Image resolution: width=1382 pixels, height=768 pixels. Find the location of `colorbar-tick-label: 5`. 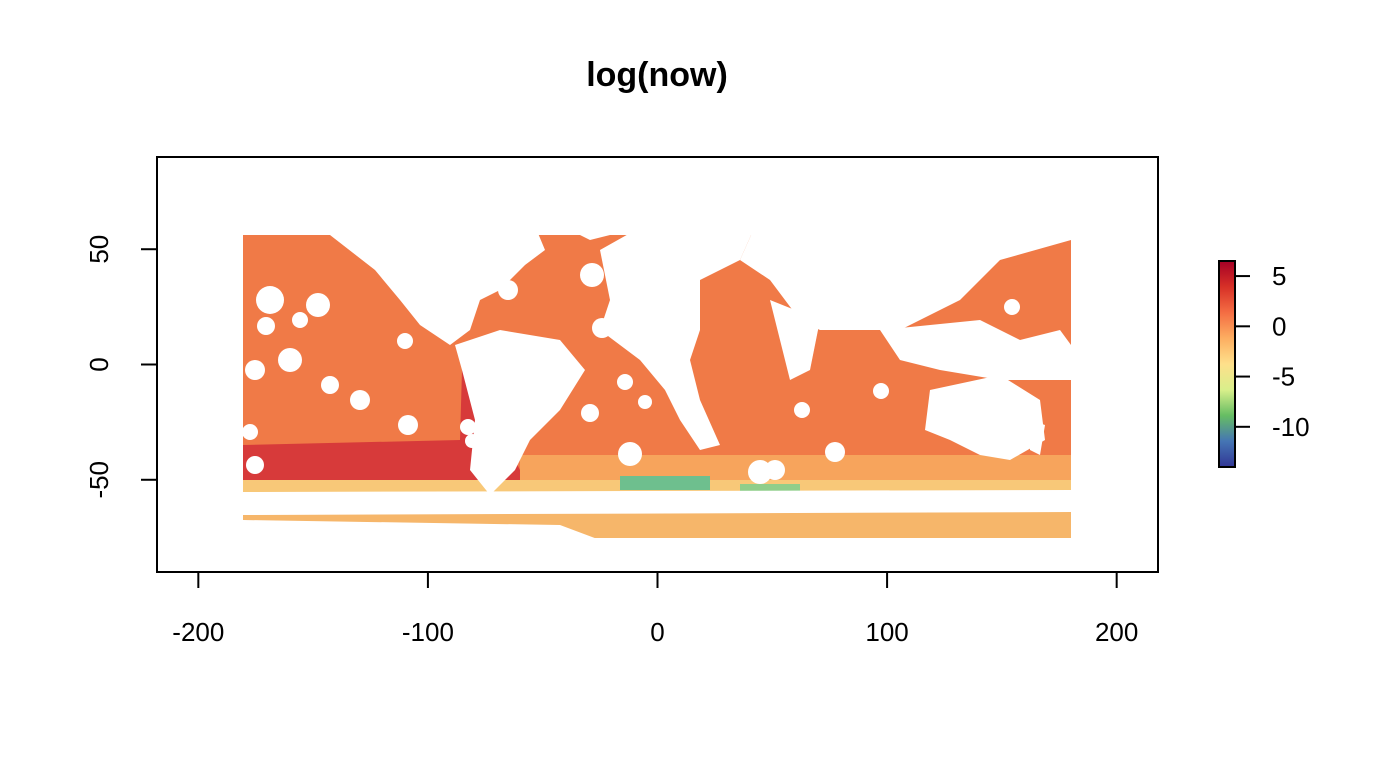

colorbar-tick-label: 5 is located at coordinates (1279, 276).